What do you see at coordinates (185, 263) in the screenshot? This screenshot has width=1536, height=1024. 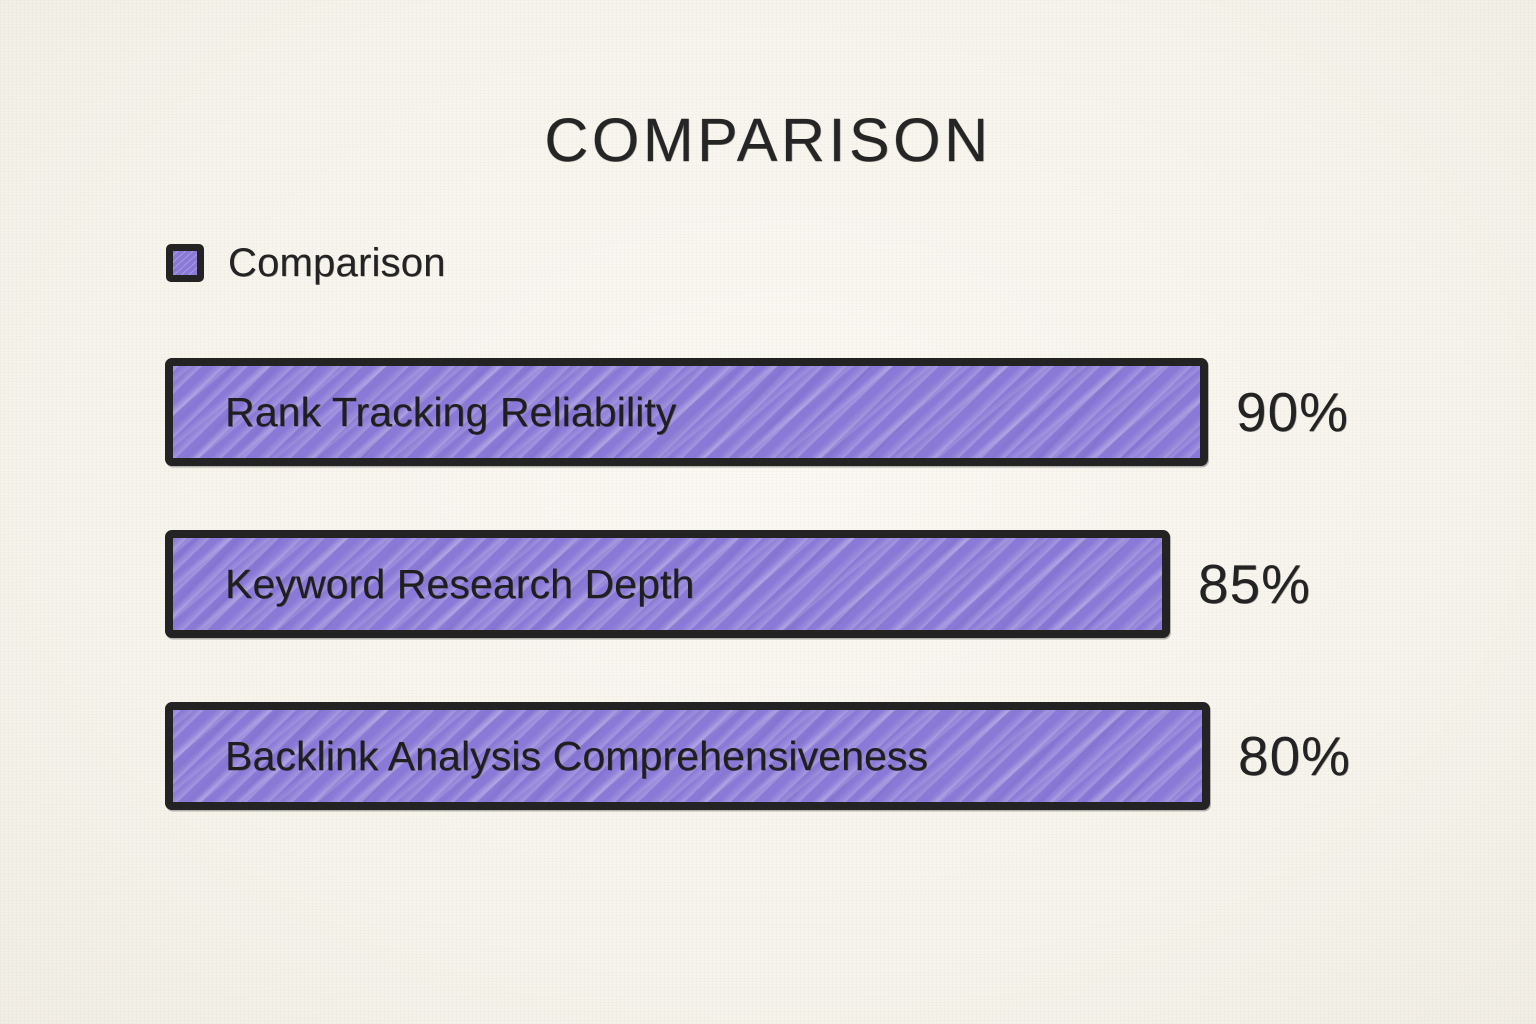 I see `legend-swatch-icon` at bounding box center [185, 263].